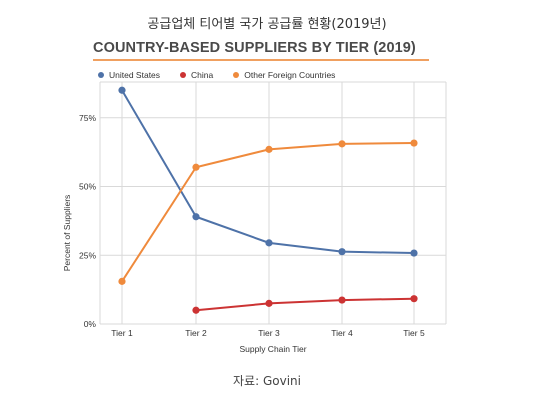  What do you see at coordinates (290, 75) in the screenshot?
I see `legend-label-other-foreign: Other Foreign Countries` at bounding box center [290, 75].